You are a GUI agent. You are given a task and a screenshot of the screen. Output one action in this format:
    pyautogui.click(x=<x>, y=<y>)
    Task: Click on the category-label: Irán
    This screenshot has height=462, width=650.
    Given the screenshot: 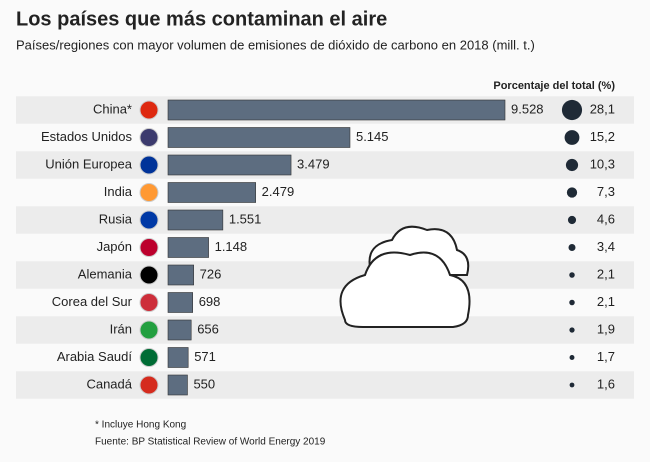 What is the action you would take?
    pyautogui.click(x=121, y=328)
    